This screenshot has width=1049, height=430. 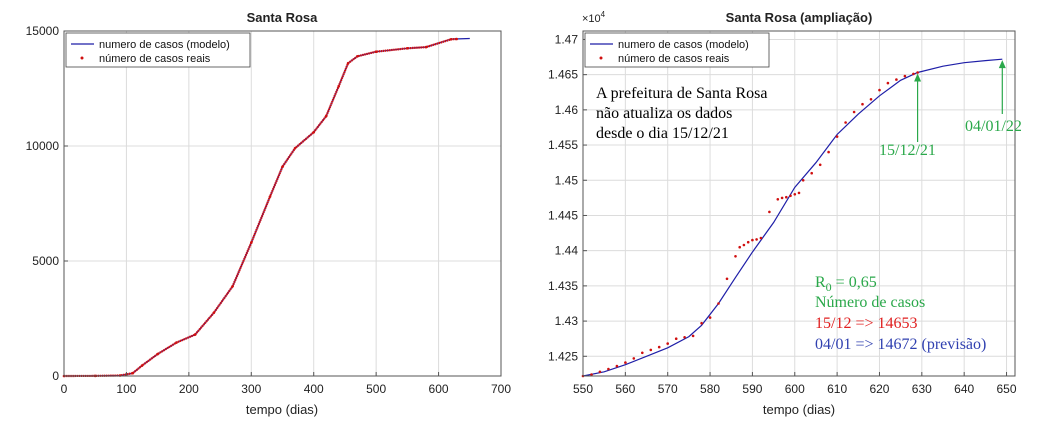 What do you see at coordinates (563, 75) in the screenshot?
I see `y-tick-label: 1.465` at bounding box center [563, 75].